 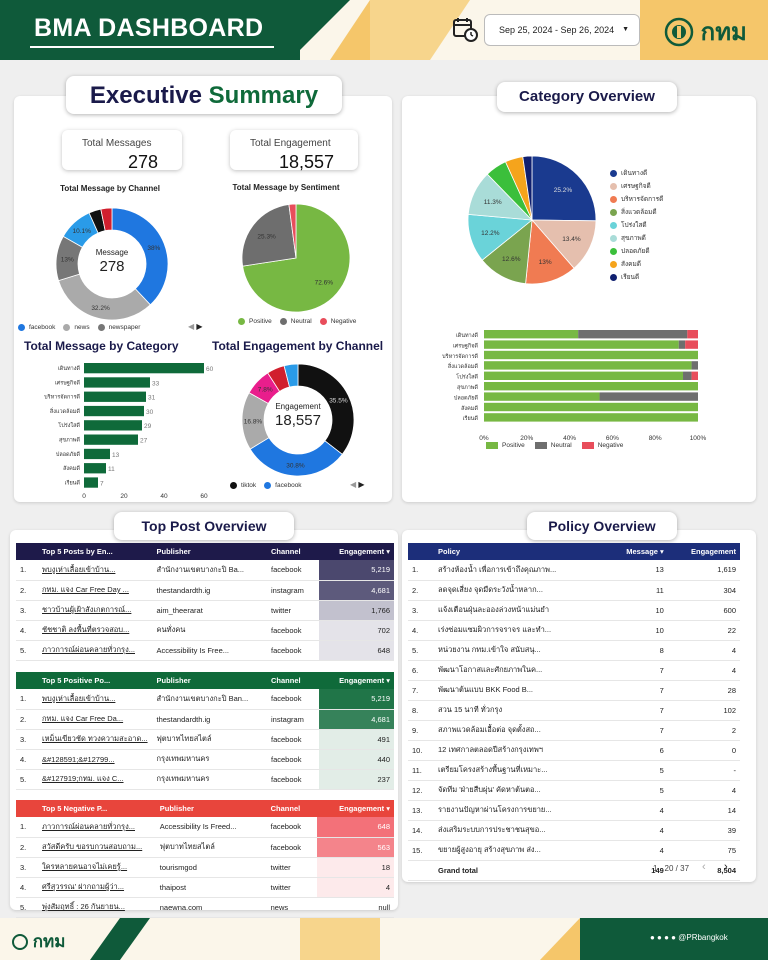 What do you see at coordinates (574, 690) in the screenshot?
I see `table-row: 7. พัฒนาต้นแบบ BKK Food B... 7 28` at bounding box center [574, 690].